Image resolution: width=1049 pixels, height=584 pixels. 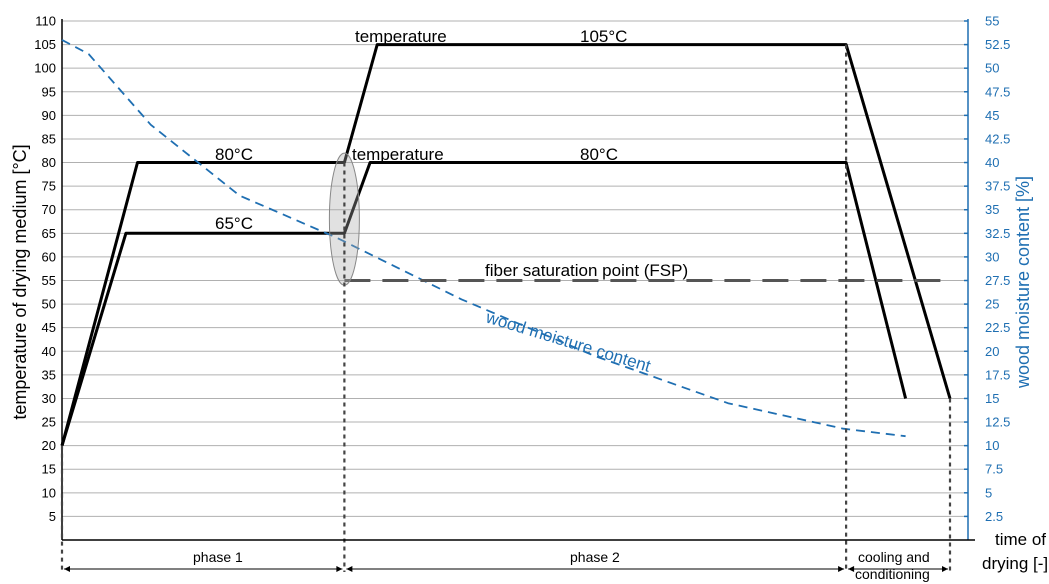 I want to click on left-tick-label: 75, so click(x=49, y=186).